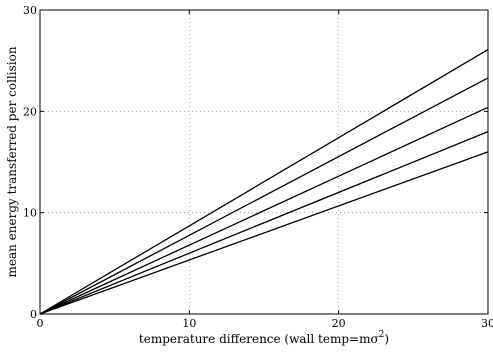 This screenshot has height=352, width=493. Describe the element at coordinates (189, 323) in the screenshot. I see `x-tick-label: 10` at that location.